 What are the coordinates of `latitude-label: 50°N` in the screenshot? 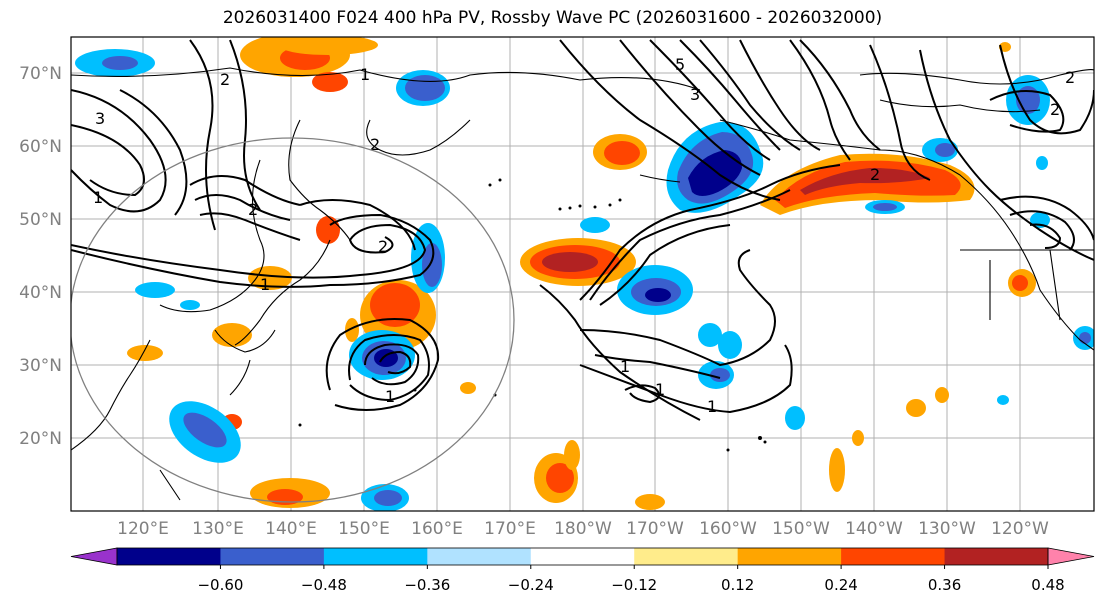 It's located at (40, 220).